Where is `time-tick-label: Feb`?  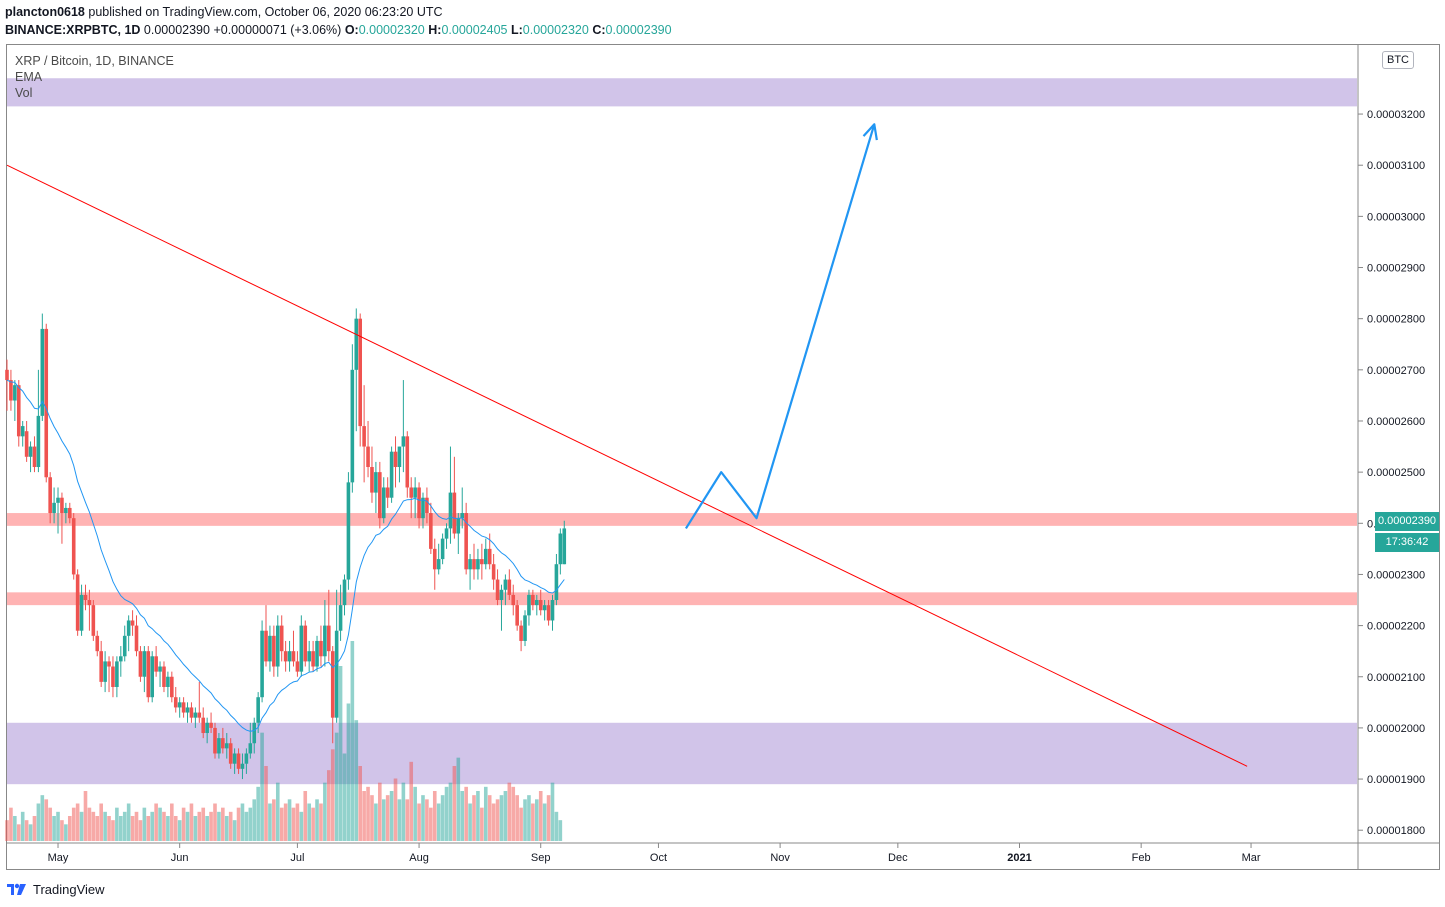
time-tick-label: Feb is located at coordinates (1141, 858).